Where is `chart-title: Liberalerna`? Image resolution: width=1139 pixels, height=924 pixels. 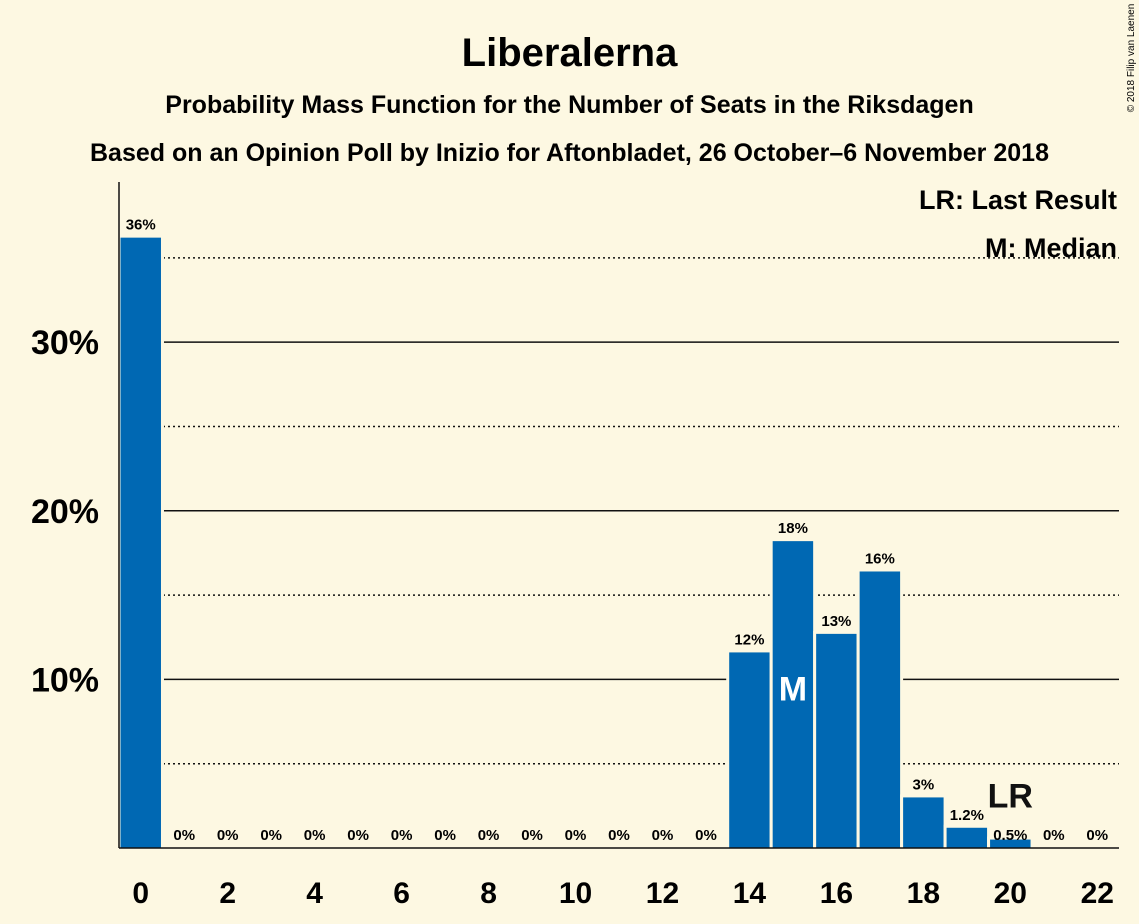 chart-title: Liberalerna is located at coordinates (570, 53).